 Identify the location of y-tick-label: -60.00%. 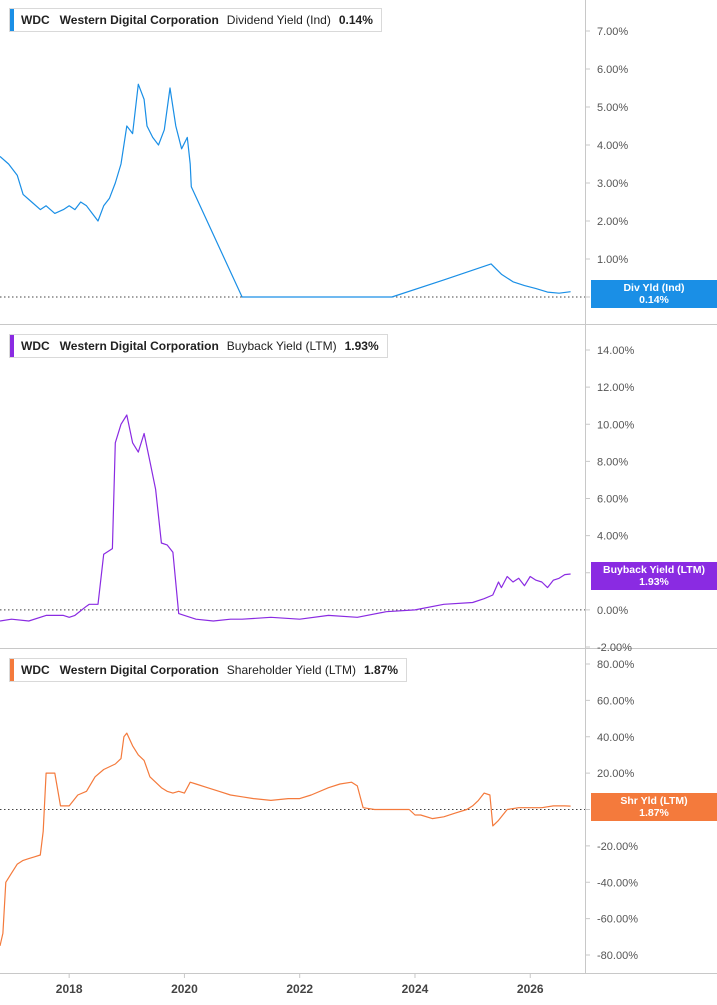
(617, 920).